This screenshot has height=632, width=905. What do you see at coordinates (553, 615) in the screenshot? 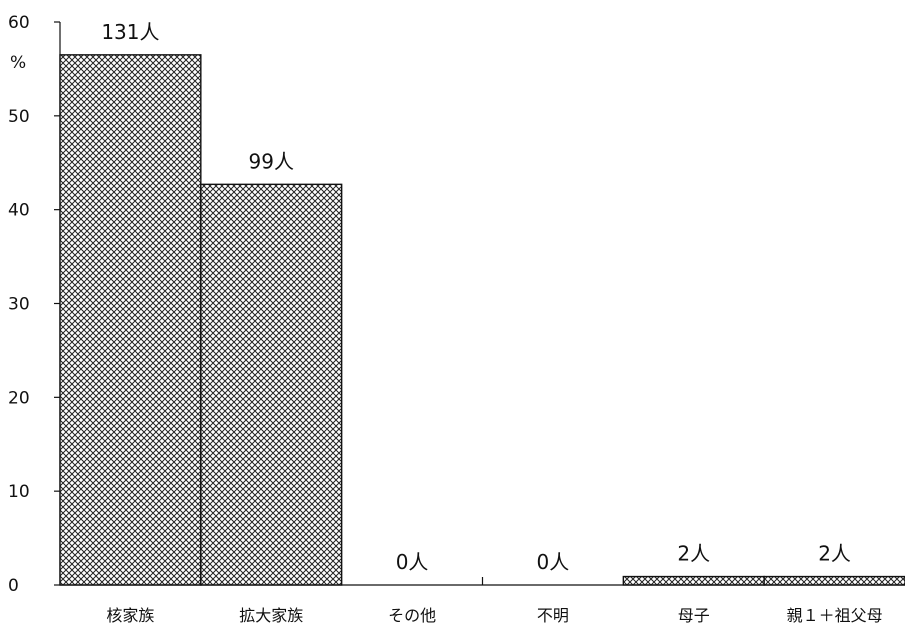
I see `x-tick-label: 不明` at bounding box center [553, 615].